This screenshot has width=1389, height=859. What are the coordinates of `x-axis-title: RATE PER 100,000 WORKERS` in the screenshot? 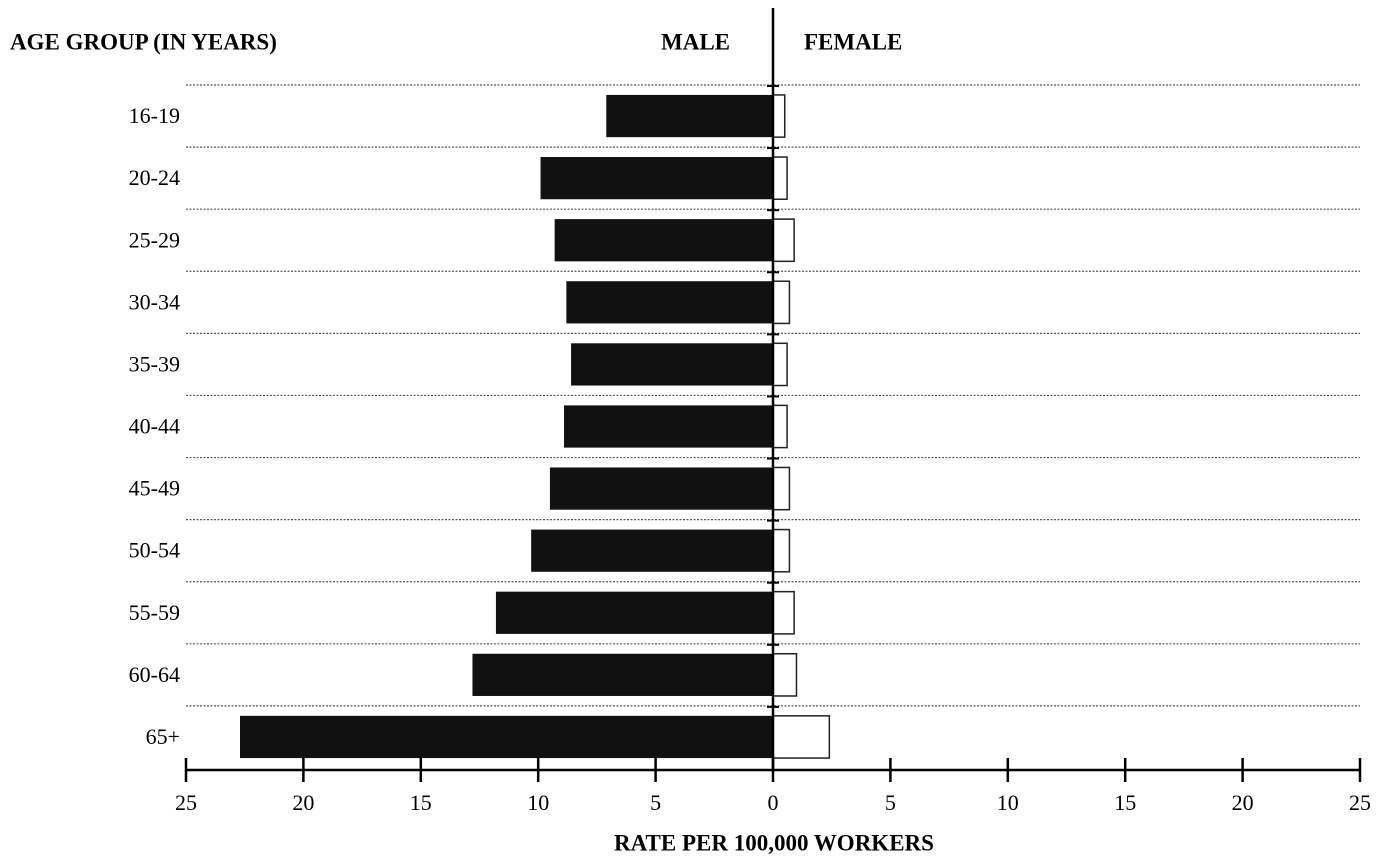 It's located at (774, 842).